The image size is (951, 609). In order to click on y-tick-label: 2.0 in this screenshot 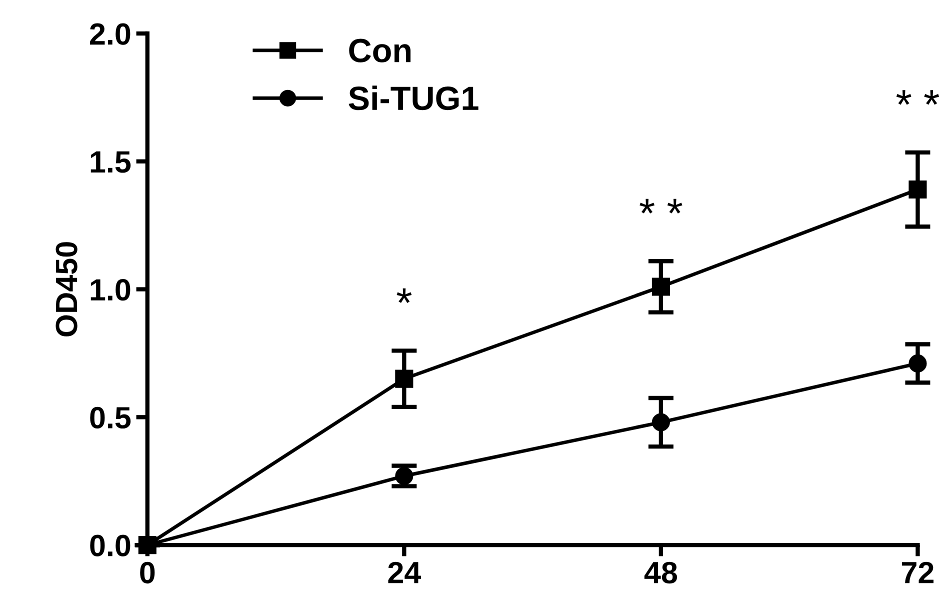, I will do `click(110, 34)`.